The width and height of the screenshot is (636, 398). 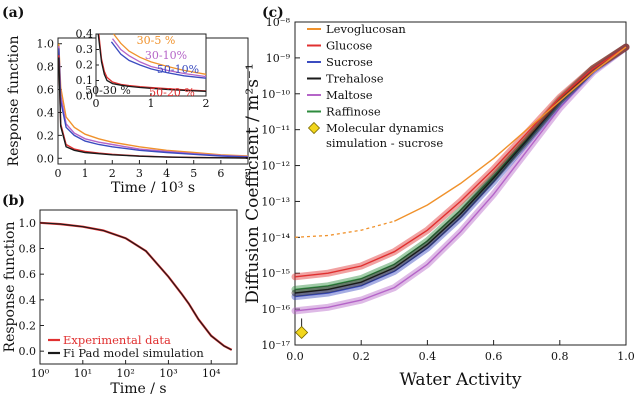 What do you see at coordinates (275, 309) in the screenshot?
I see `y-tick-label: 10⁻¹⁶` at bounding box center [275, 309].